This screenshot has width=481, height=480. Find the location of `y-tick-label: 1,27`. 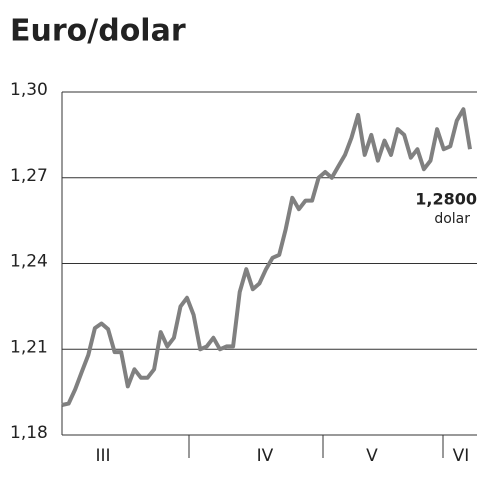

y-tick-label: 1,27 is located at coordinates (29, 176).